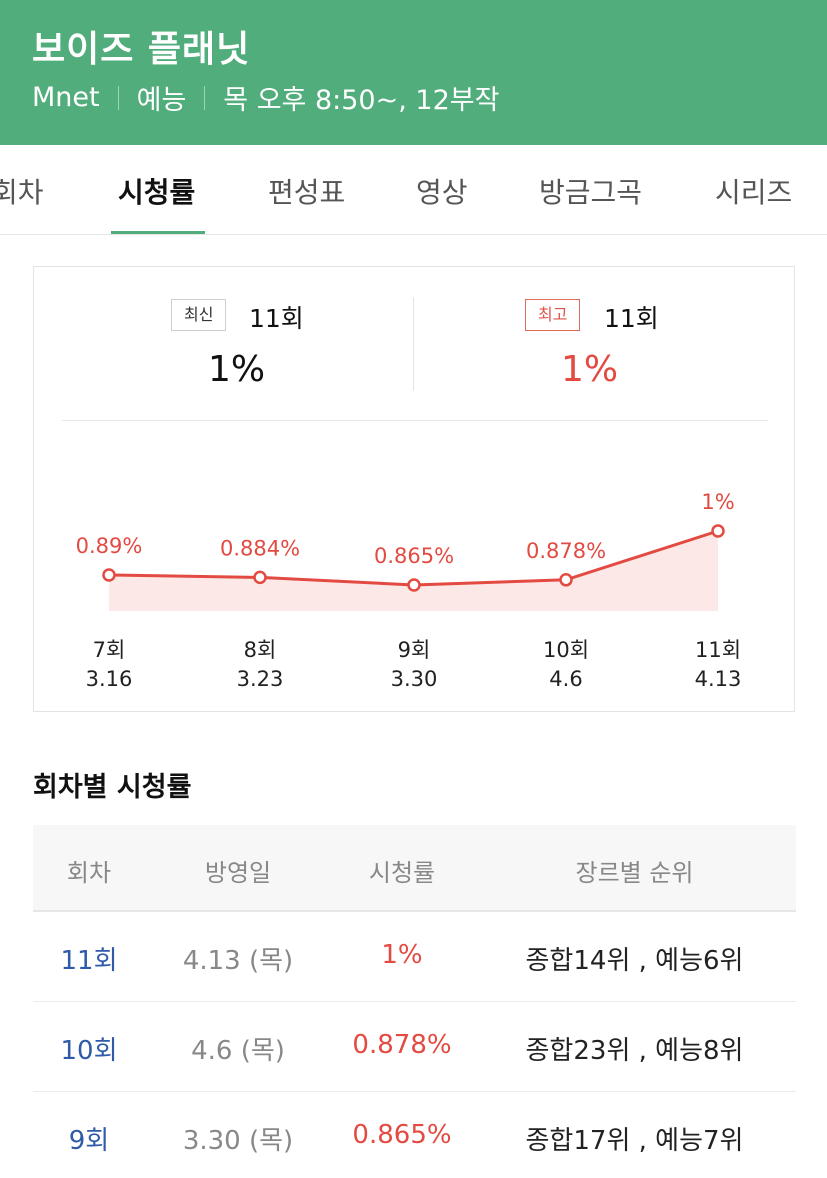 The image size is (827, 1178). I want to click on chart-date-label: 3.23, so click(260, 679).